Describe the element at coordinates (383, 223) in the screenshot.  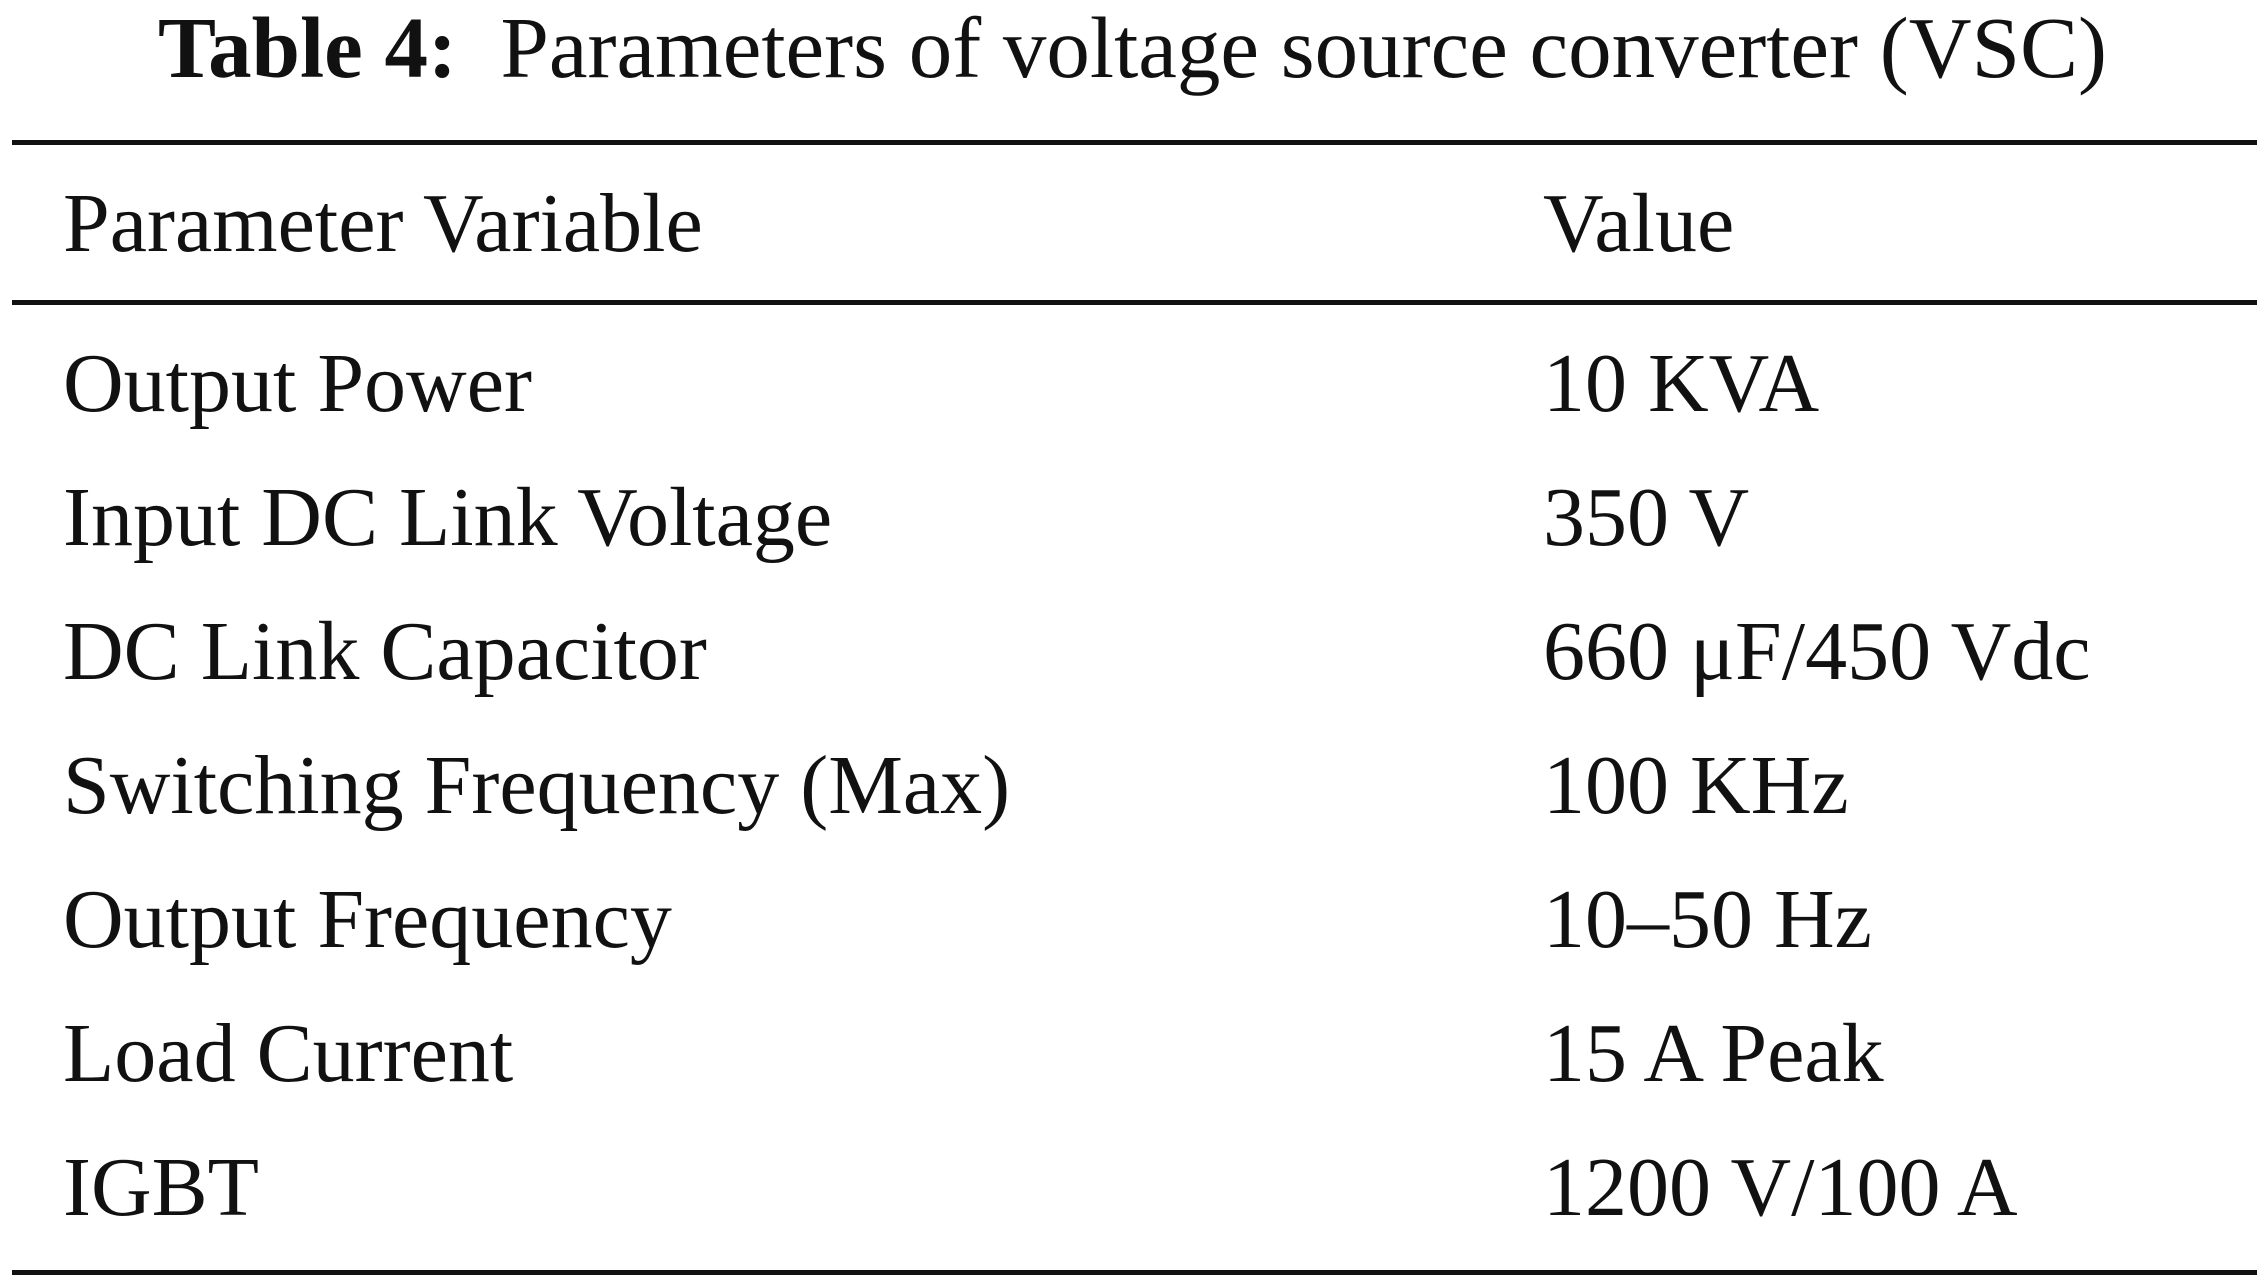
I see `header-parameter: Parameter Variable` at that location.